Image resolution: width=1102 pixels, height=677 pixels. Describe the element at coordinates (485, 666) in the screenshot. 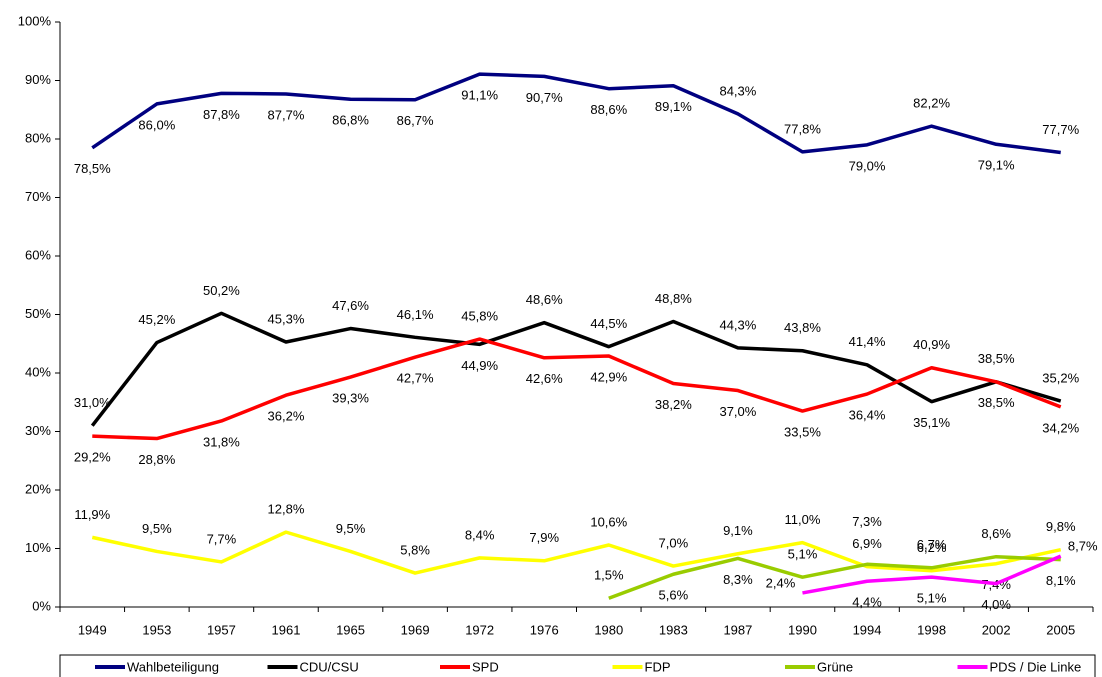

I see `legend-label: SPD` at that location.